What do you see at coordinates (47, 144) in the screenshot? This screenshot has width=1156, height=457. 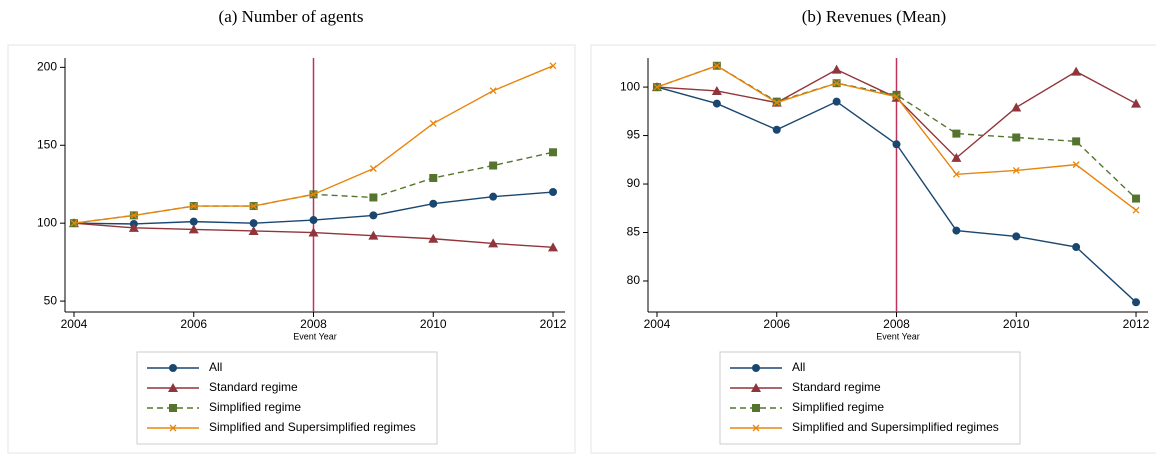 I see `y-tick-label: 150` at bounding box center [47, 144].